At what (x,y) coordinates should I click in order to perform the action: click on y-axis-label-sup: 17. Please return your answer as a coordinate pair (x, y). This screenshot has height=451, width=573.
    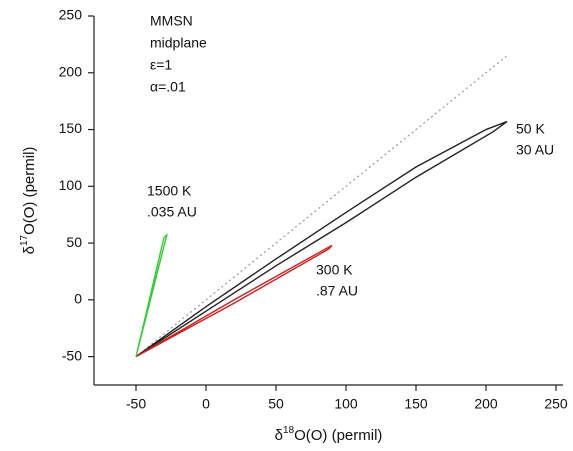
    Looking at the image, I should click on (24, 240).